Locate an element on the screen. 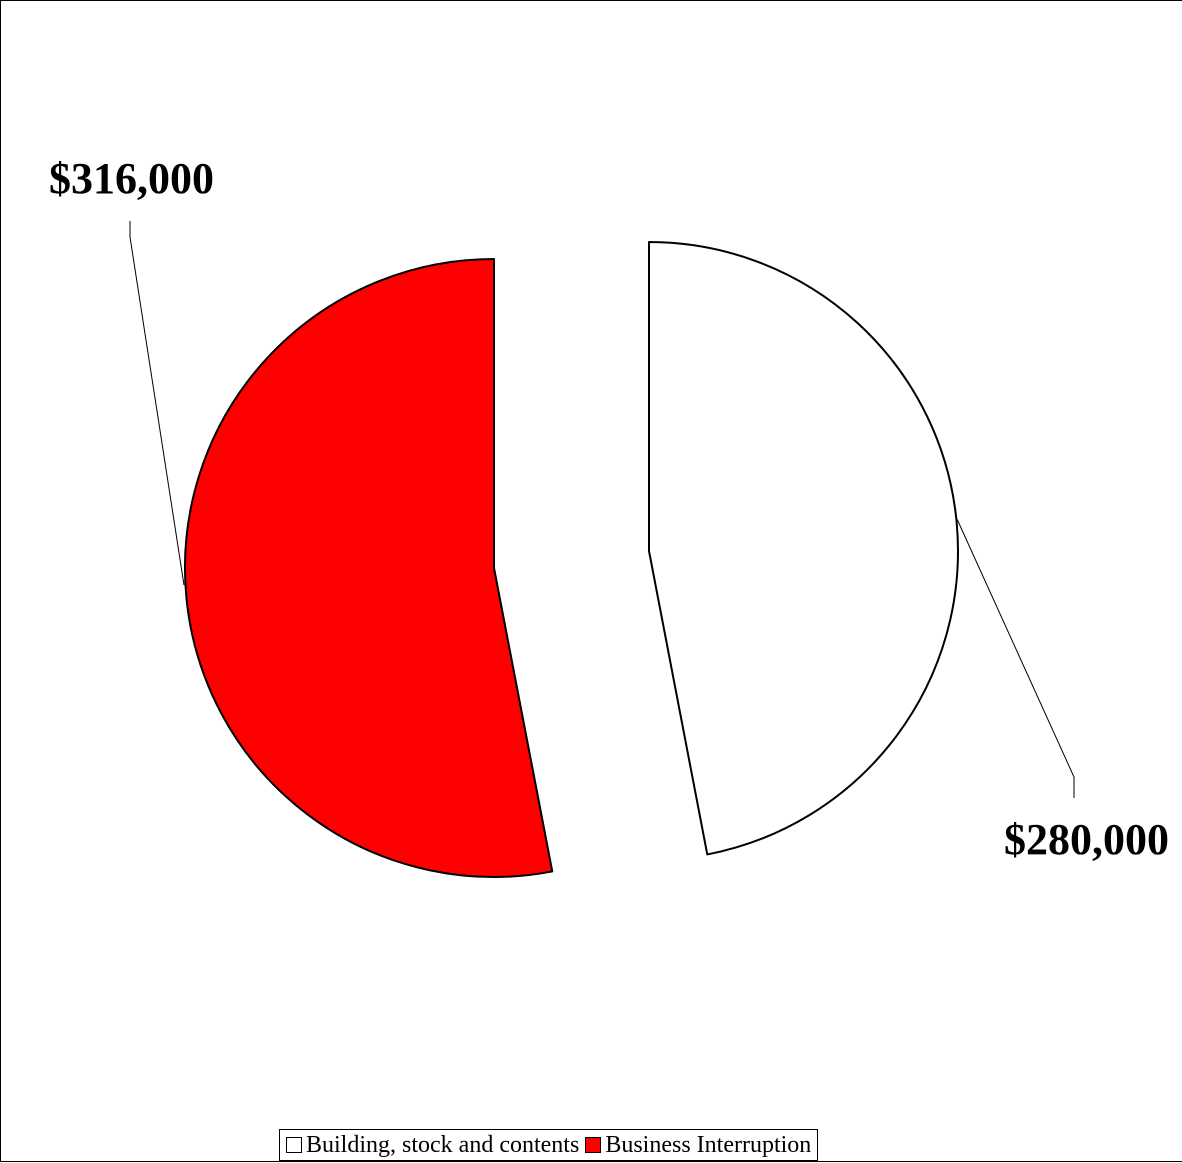 The height and width of the screenshot is (1163, 1182). legend-item-business-interruption: Business Interruption is located at coordinates (698, 1145).